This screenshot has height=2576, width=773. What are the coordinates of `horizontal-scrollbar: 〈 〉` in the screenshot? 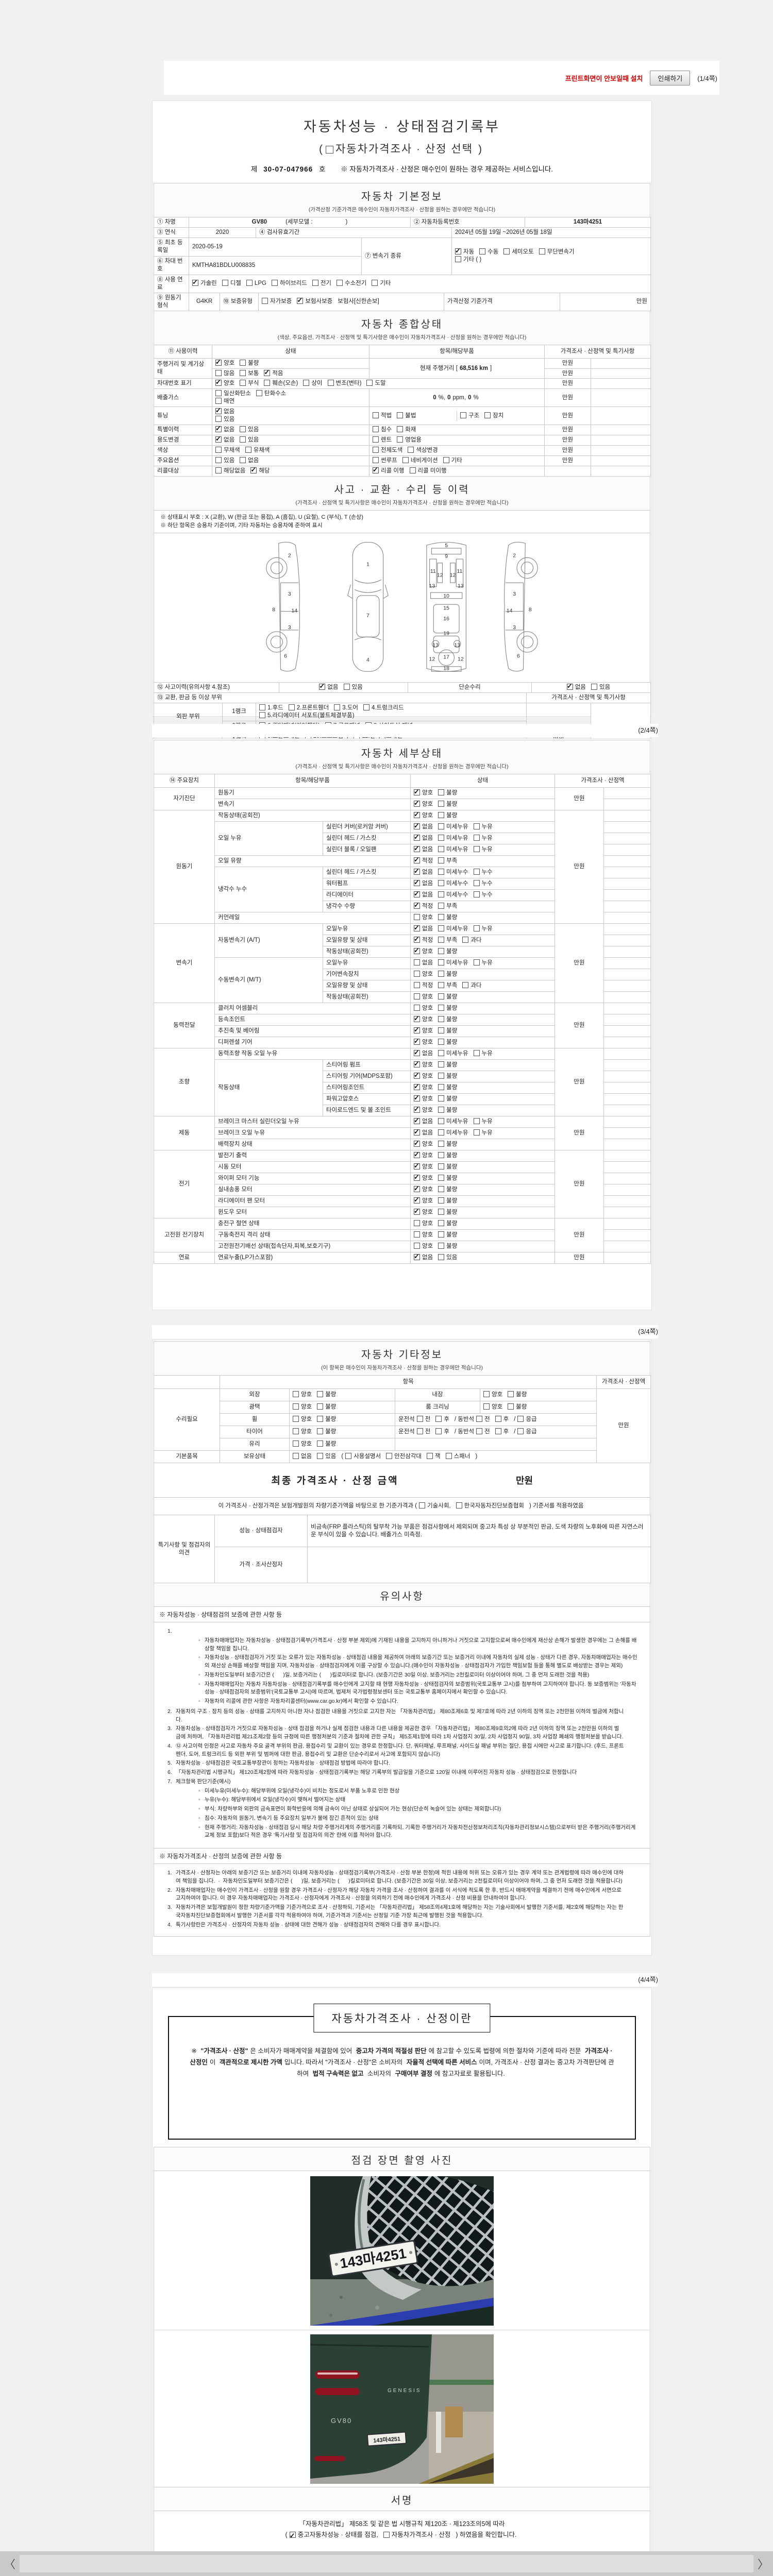 It's located at (386, 2564).